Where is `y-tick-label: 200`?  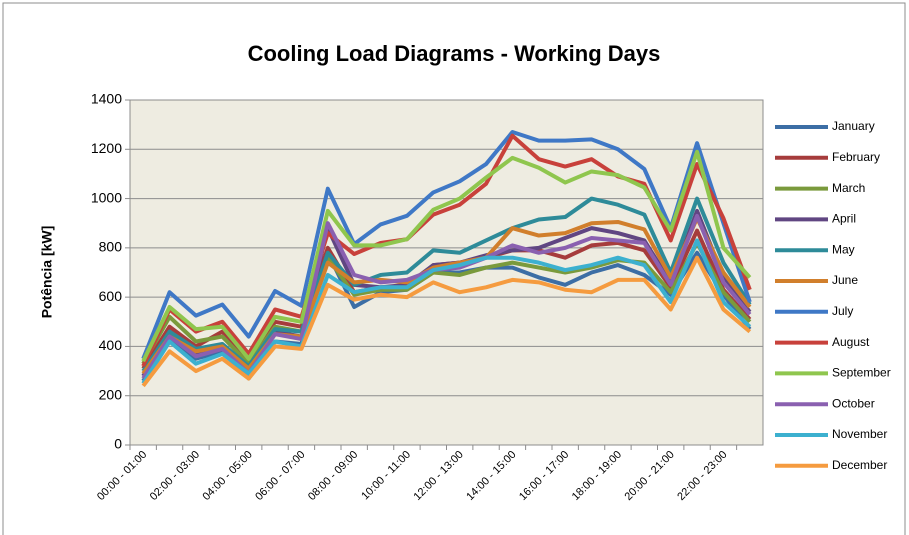 y-tick-label: 200 is located at coordinates (111, 394).